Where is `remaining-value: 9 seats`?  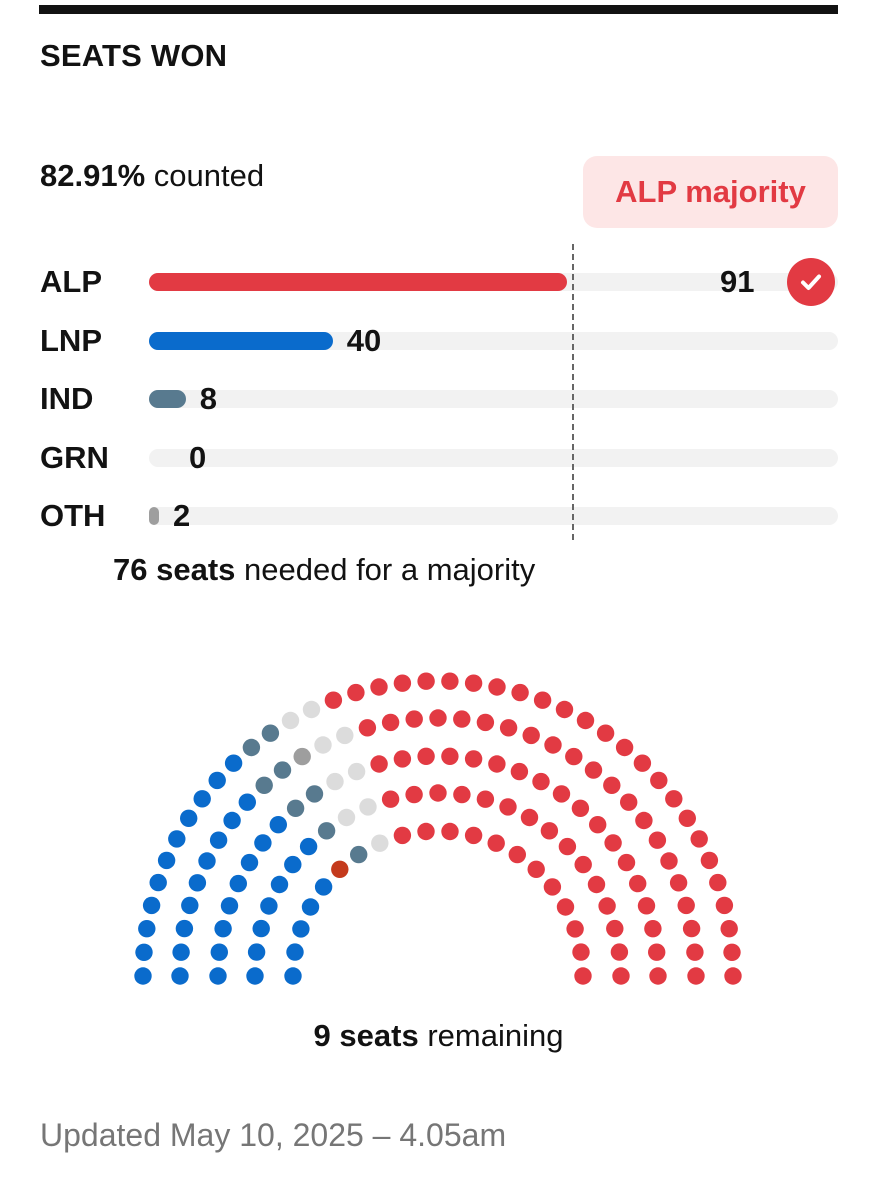 remaining-value: 9 seats is located at coordinates (366, 1035).